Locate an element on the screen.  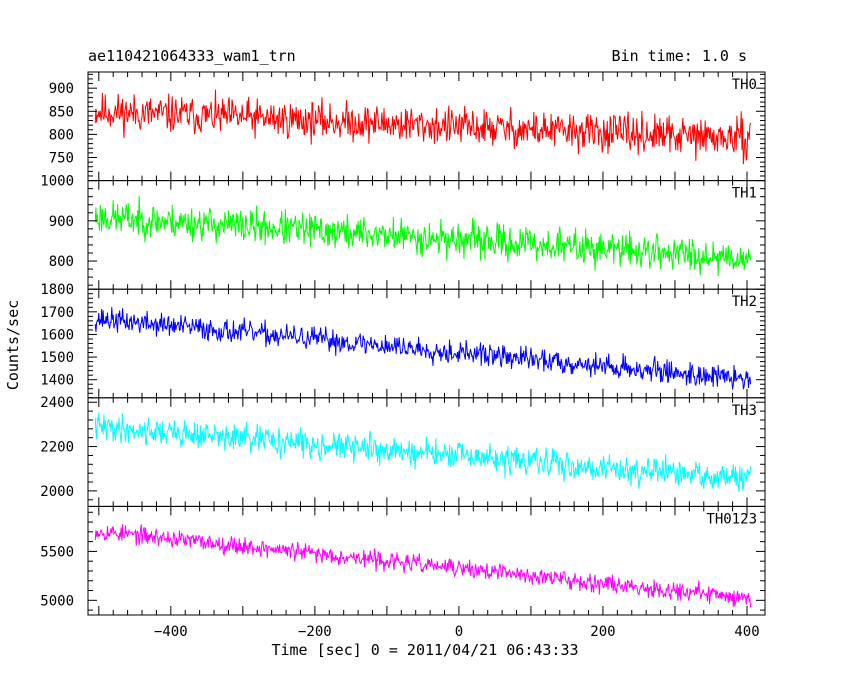
chart-title: ae110421064333_wam1_trn is located at coordinates (192, 56).